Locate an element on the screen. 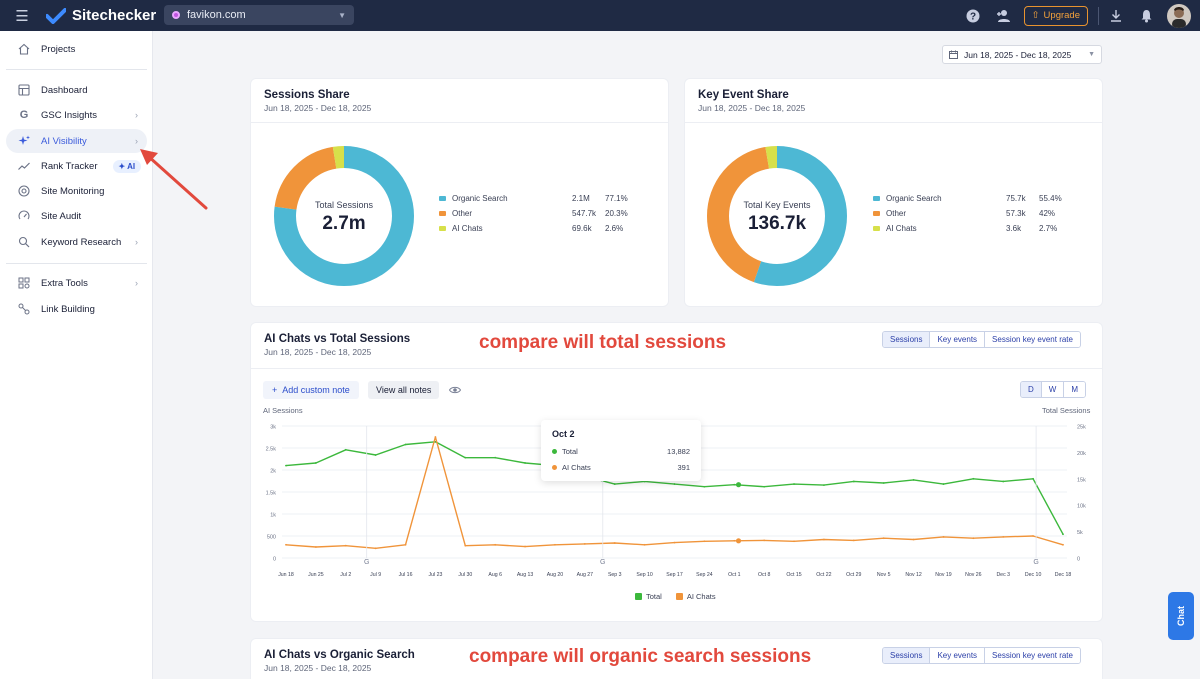 The height and width of the screenshot is (679, 1200). sidebar-item-link-building: Link Building is located at coordinates (76, 309).